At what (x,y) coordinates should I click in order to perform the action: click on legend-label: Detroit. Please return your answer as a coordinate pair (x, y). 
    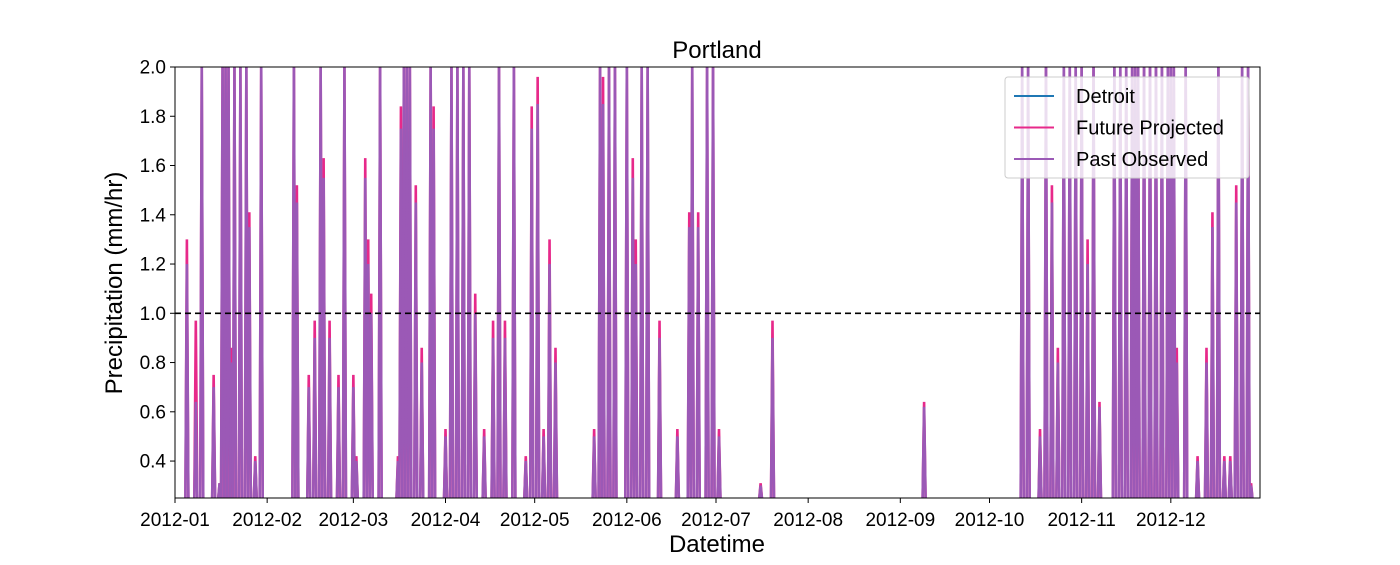
    Looking at the image, I should click on (1105, 97).